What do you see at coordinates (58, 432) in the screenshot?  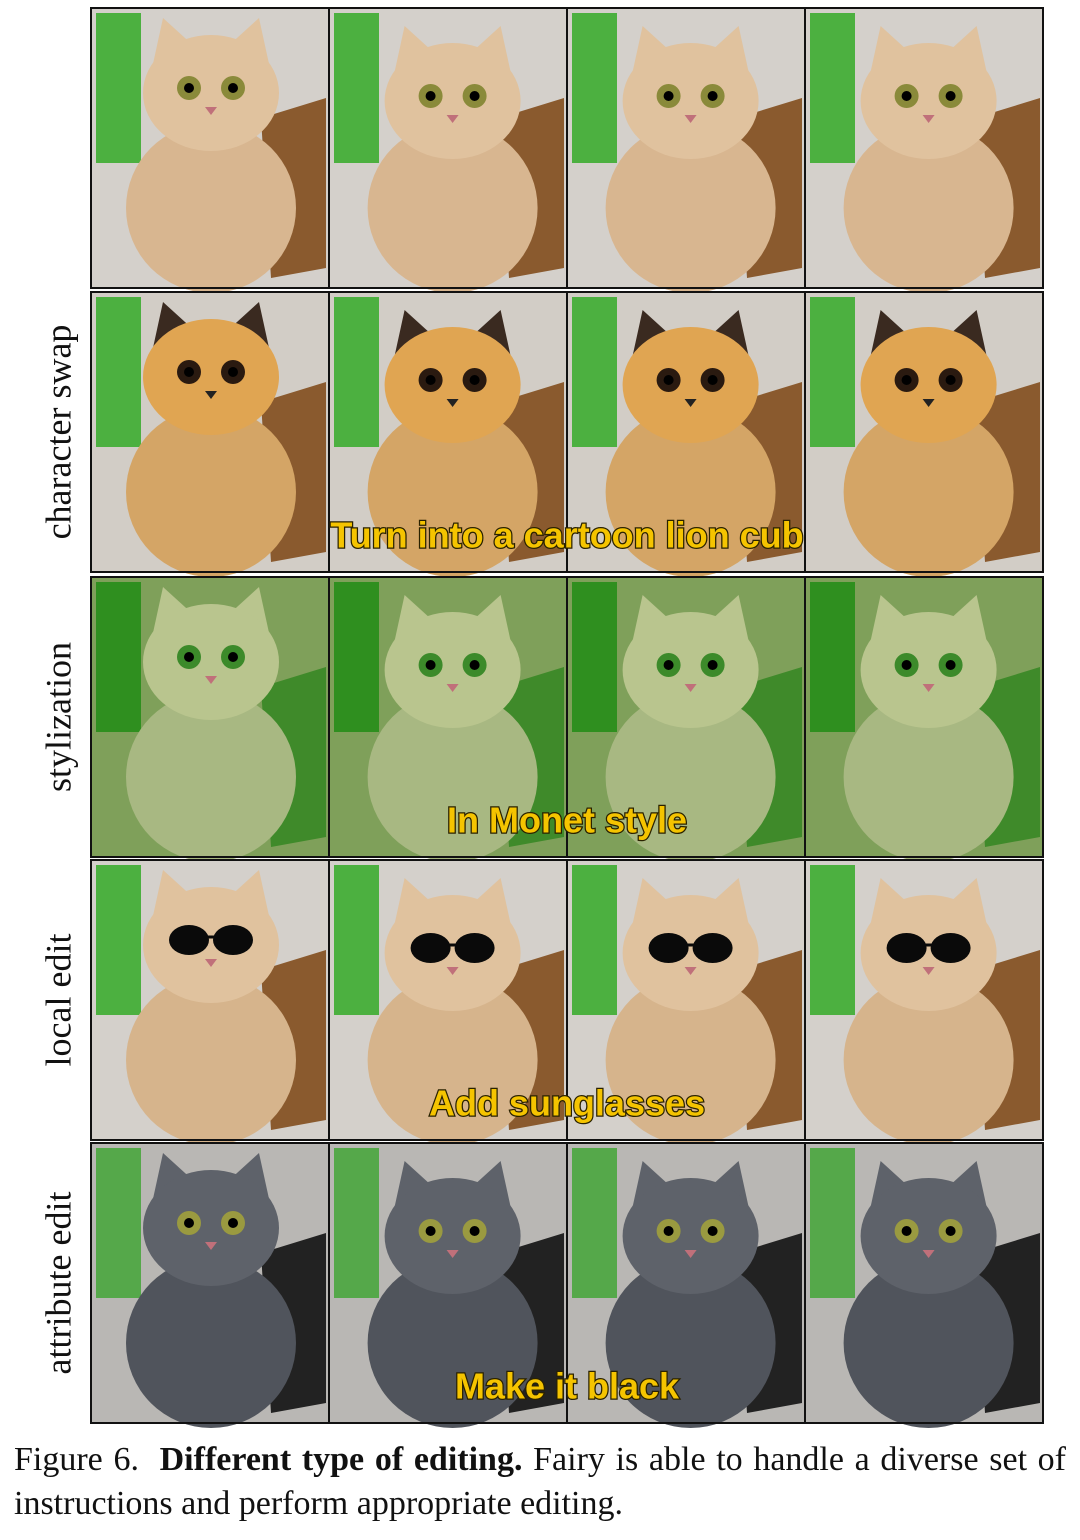 I see `row-label: character swap` at bounding box center [58, 432].